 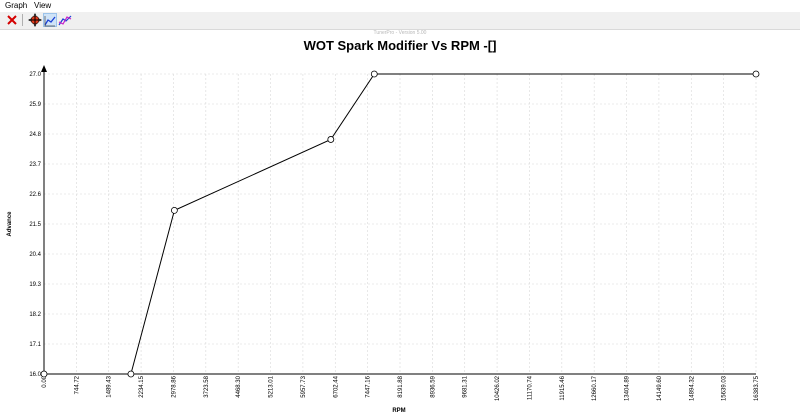 I want to click on y-tick-label: 24.8, so click(x=35, y=135).